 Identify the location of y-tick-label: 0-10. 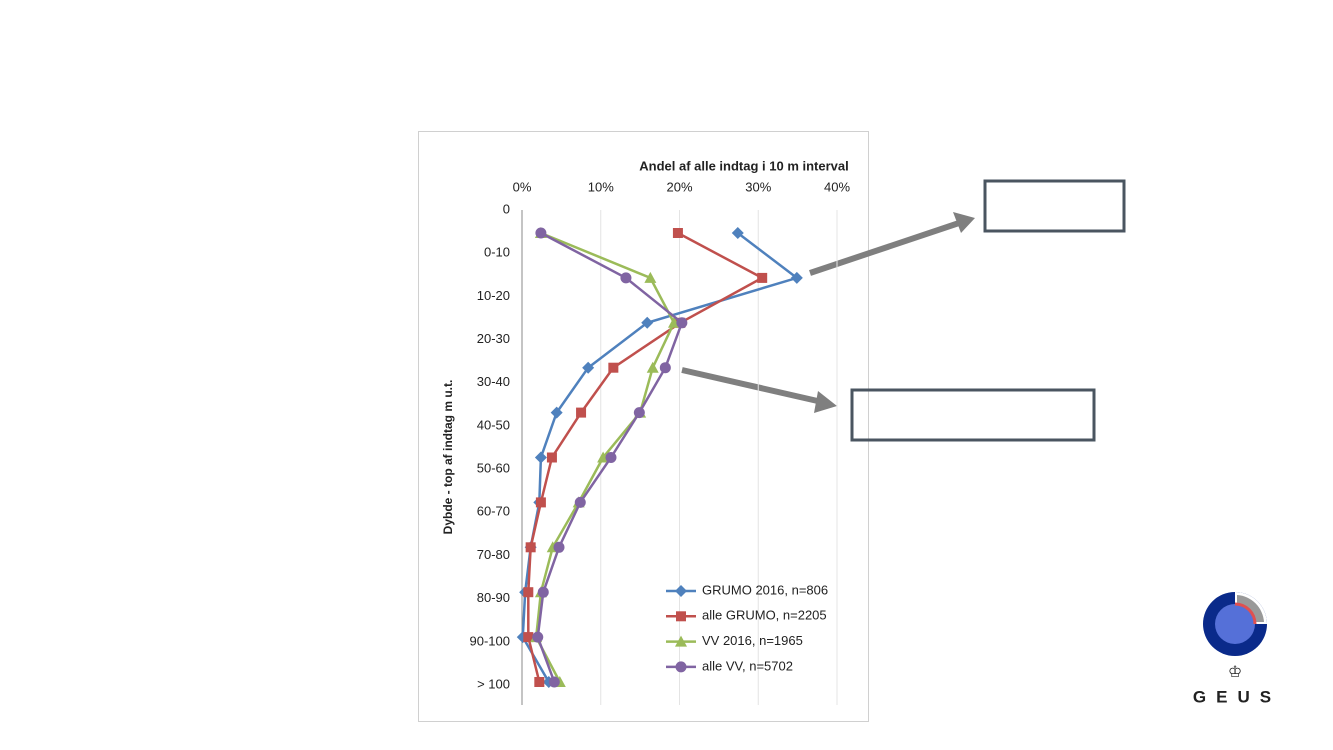
(497, 252).